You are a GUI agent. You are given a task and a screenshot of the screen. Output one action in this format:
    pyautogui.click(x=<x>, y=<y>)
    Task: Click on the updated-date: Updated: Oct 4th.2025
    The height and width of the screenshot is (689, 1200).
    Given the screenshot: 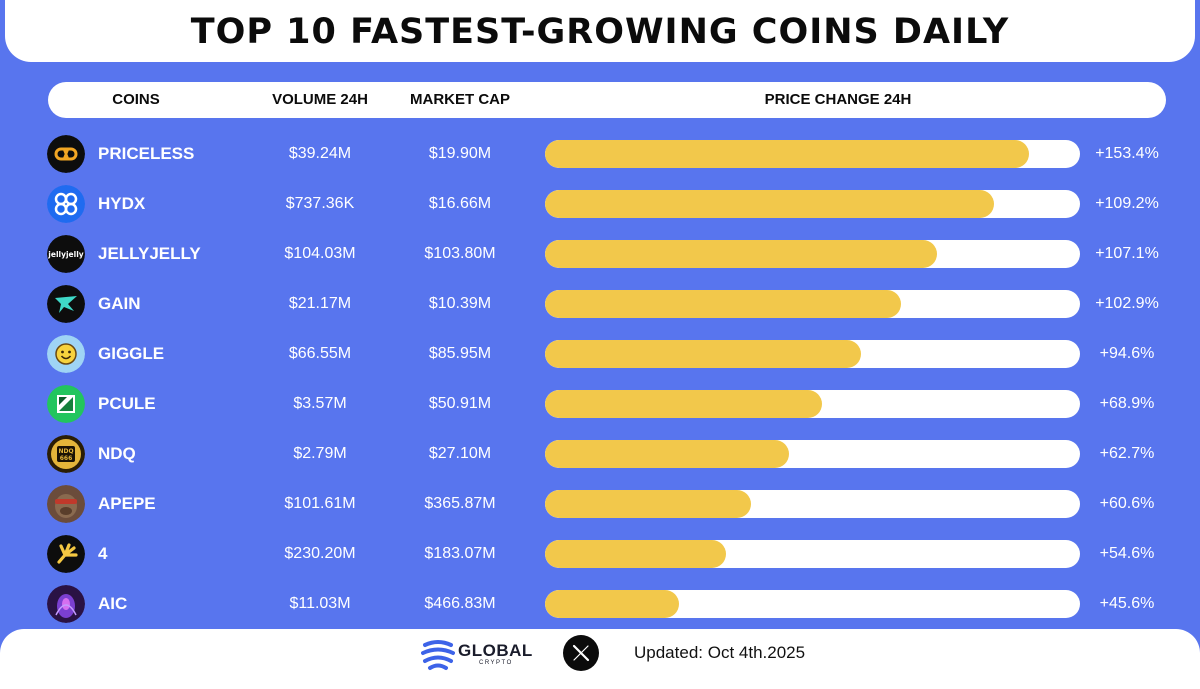 What is the action you would take?
    pyautogui.click(x=720, y=652)
    